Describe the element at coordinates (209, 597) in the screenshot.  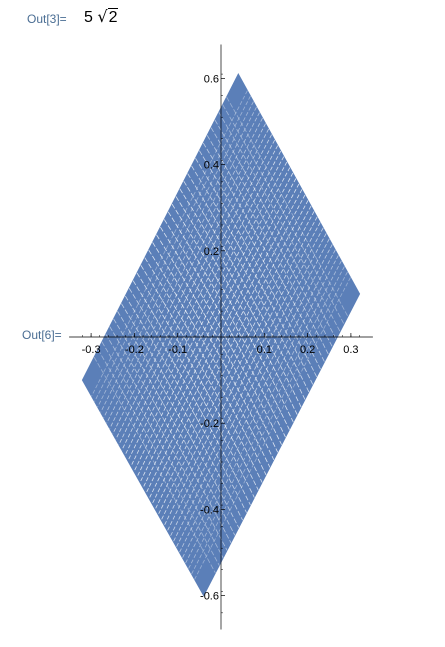
I see `y-tick-label: -0.6` at that location.